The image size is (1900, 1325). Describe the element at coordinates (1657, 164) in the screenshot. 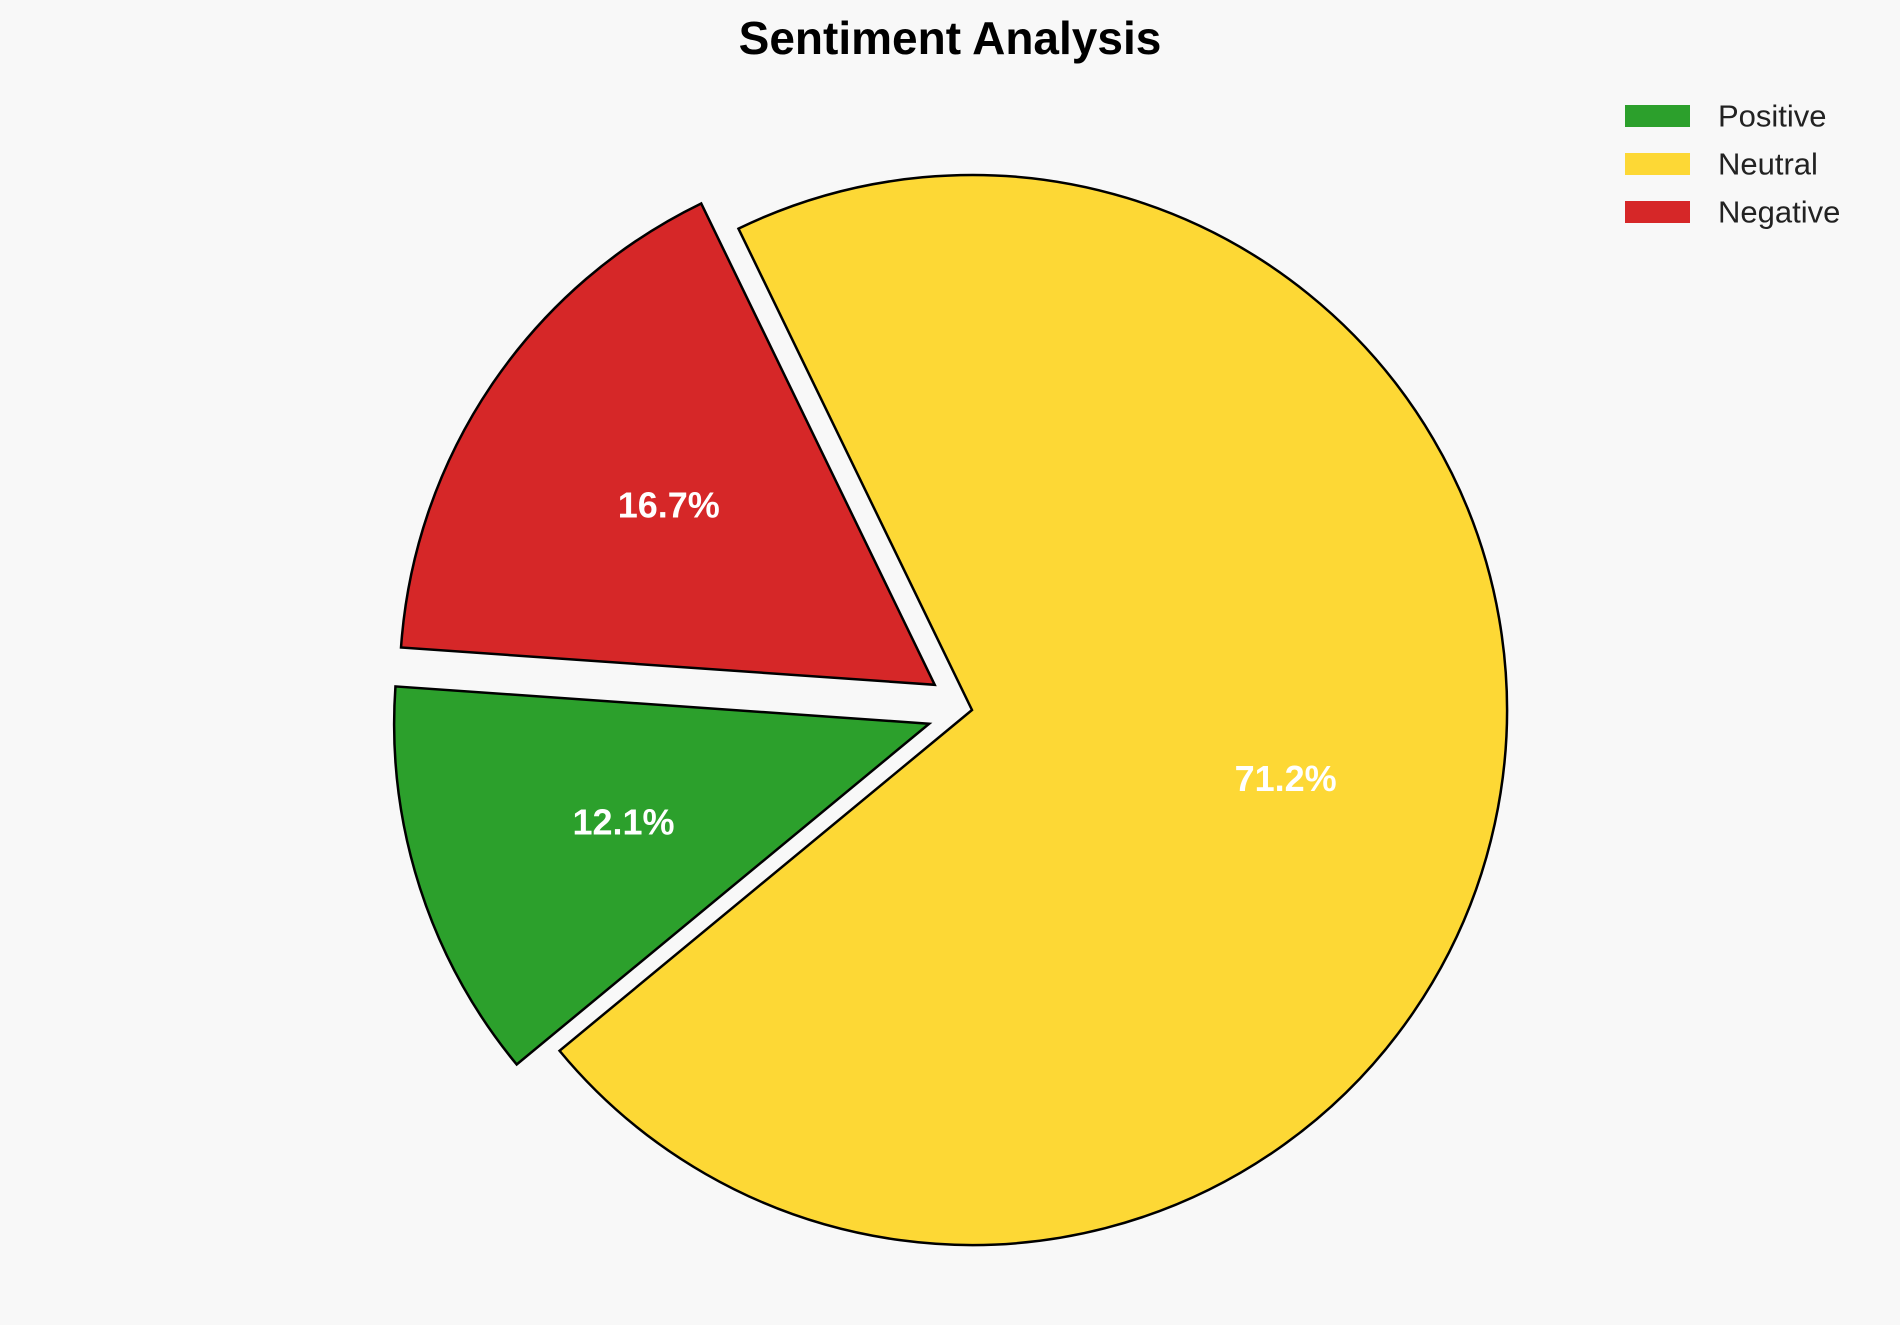

I see `legend-swatch-neutral` at that location.